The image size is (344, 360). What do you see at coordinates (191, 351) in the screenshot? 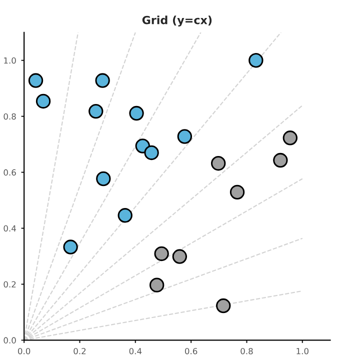
I see `x-tick-label: 0.6` at bounding box center [191, 351].